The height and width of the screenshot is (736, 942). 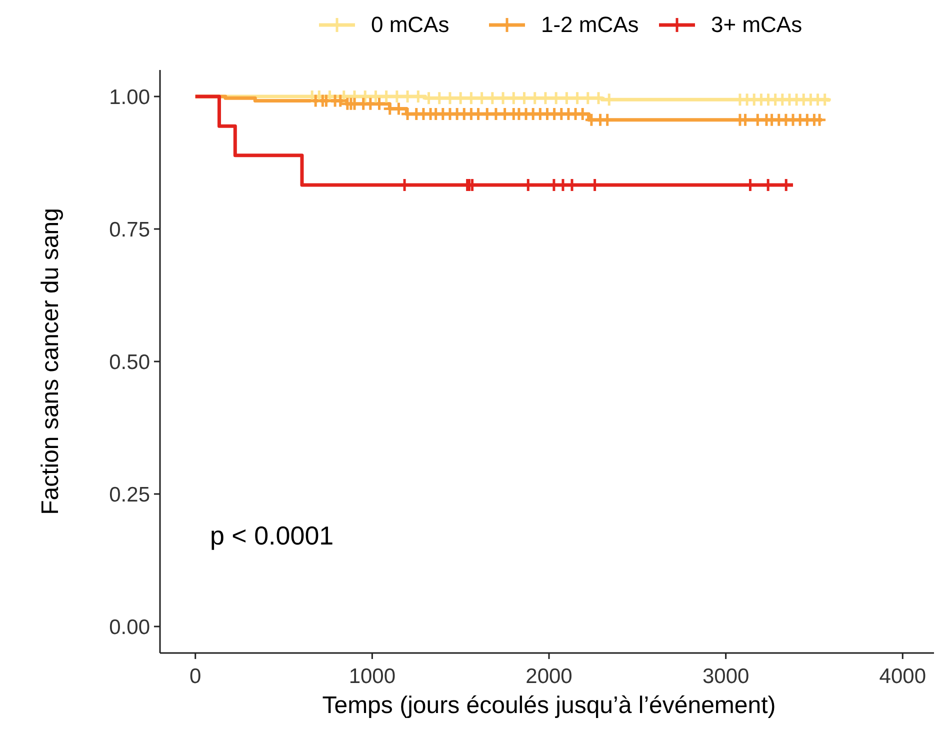 What do you see at coordinates (756, 24) in the screenshot?
I see `legend-label: 3+ mCAs` at bounding box center [756, 24].